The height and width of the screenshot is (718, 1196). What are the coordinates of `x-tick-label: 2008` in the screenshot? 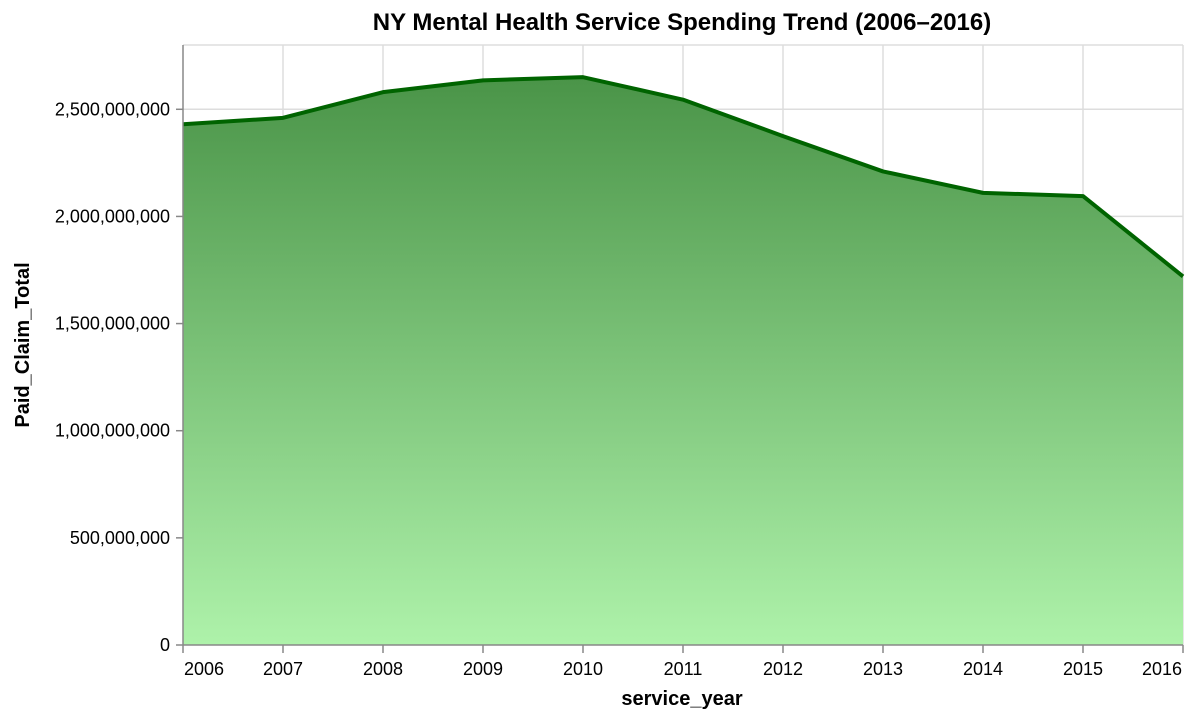 It's located at (383, 669).